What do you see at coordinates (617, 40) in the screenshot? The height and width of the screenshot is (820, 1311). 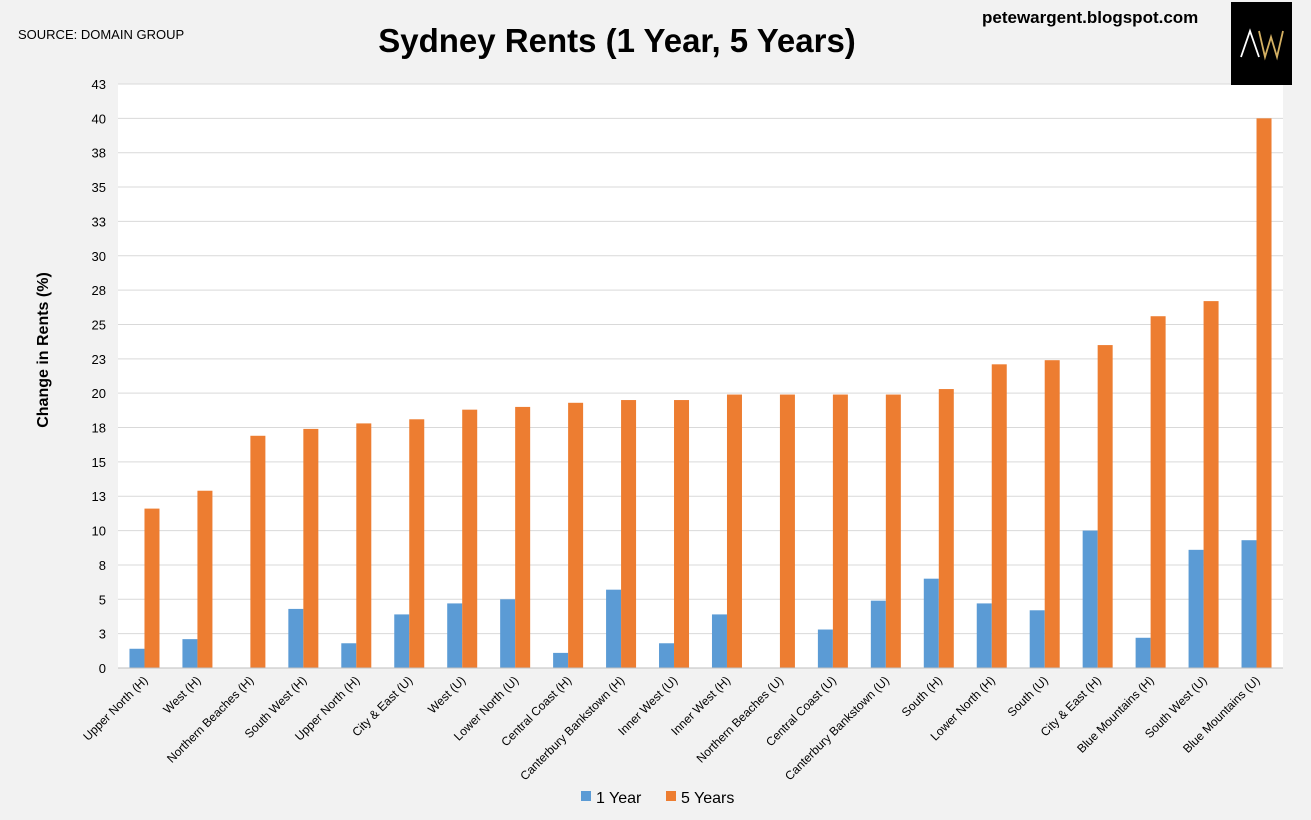 I see `chart-title: Sydney Rents (1 Year, 5 Years)` at bounding box center [617, 40].